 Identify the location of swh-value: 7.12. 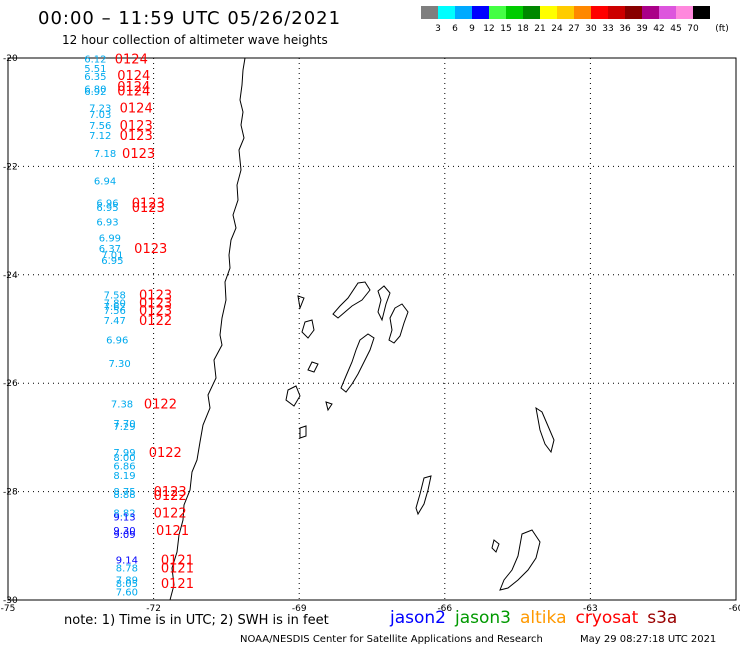
(100, 136).